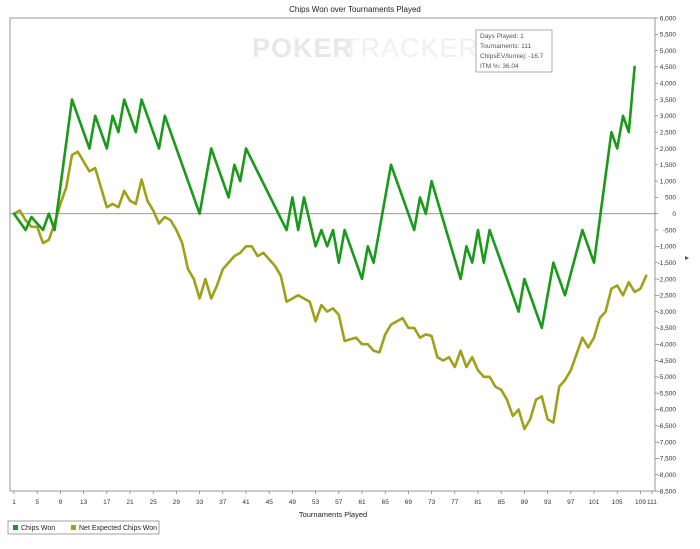 The width and height of the screenshot is (700, 549). What do you see at coordinates (652, 502) in the screenshot?
I see `x-tick-label: 111` at bounding box center [652, 502].